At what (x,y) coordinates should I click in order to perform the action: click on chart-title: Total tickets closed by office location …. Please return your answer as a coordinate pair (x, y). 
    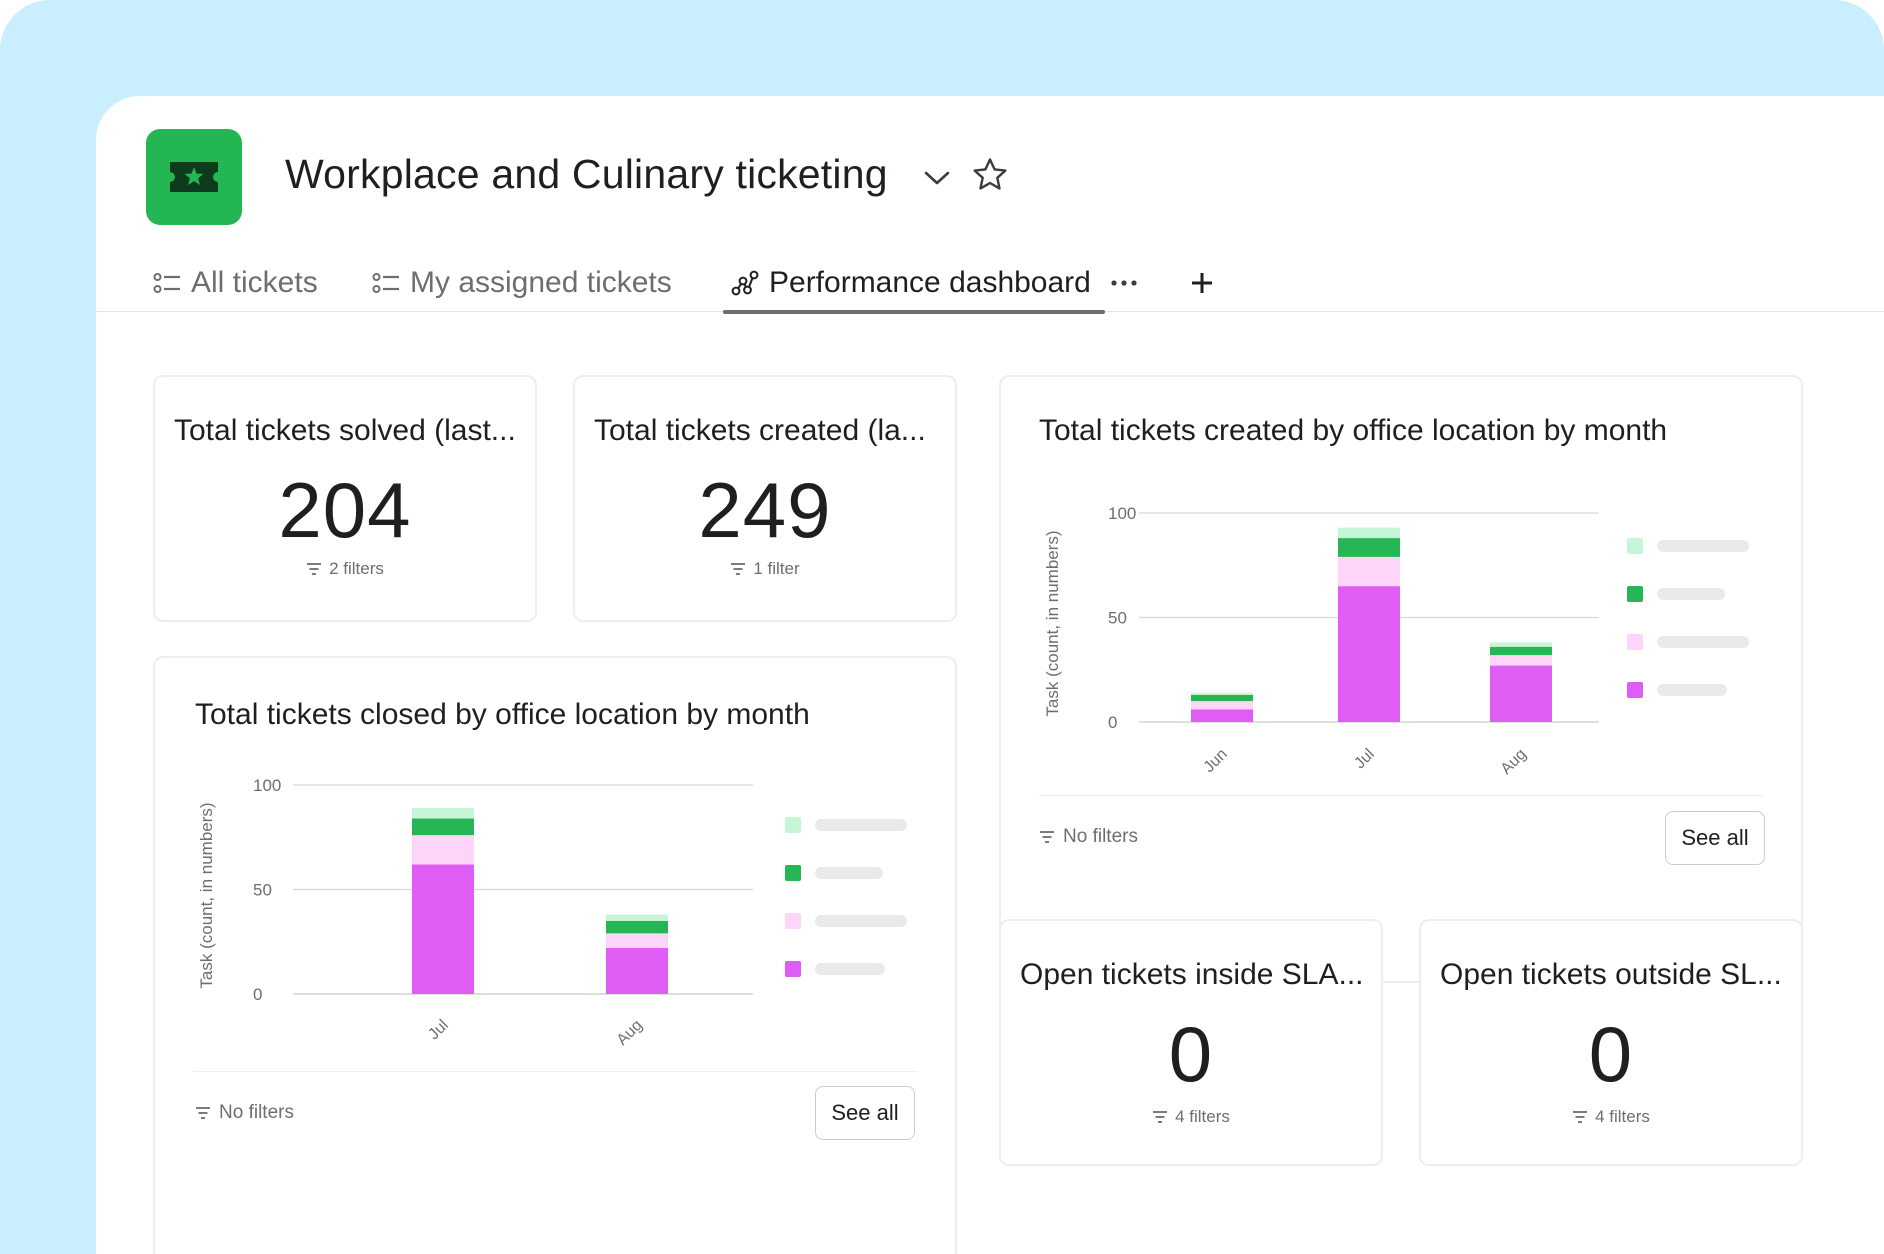
    Looking at the image, I should click on (502, 714).